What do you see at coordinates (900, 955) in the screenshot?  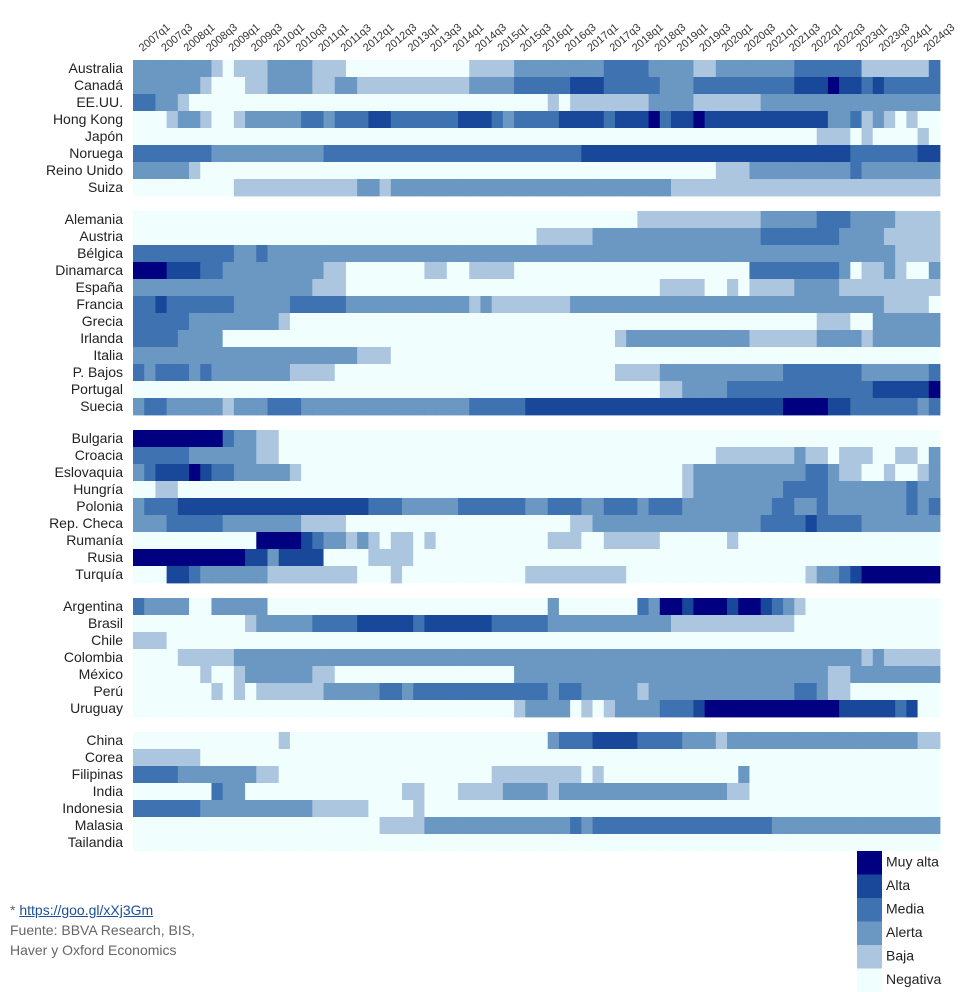 I see `legend-label: Baja` at bounding box center [900, 955].